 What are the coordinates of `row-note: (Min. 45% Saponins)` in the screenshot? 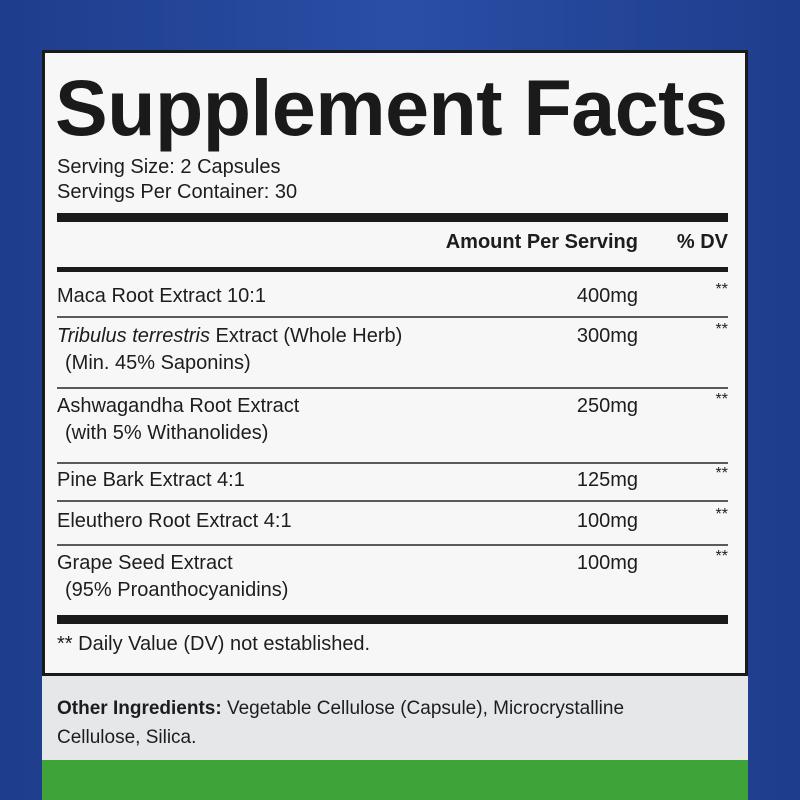 It's located at (158, 363).